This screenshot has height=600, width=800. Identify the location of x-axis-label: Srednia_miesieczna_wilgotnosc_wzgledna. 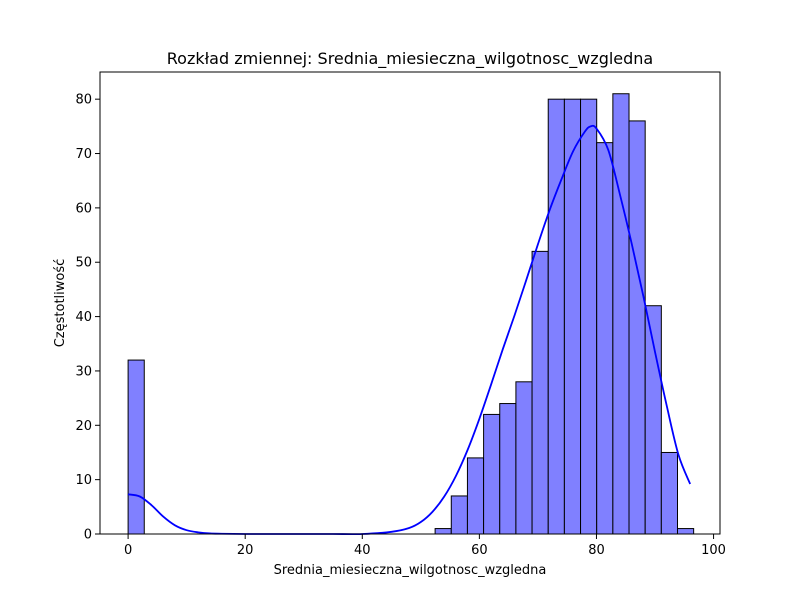
(410, 570).